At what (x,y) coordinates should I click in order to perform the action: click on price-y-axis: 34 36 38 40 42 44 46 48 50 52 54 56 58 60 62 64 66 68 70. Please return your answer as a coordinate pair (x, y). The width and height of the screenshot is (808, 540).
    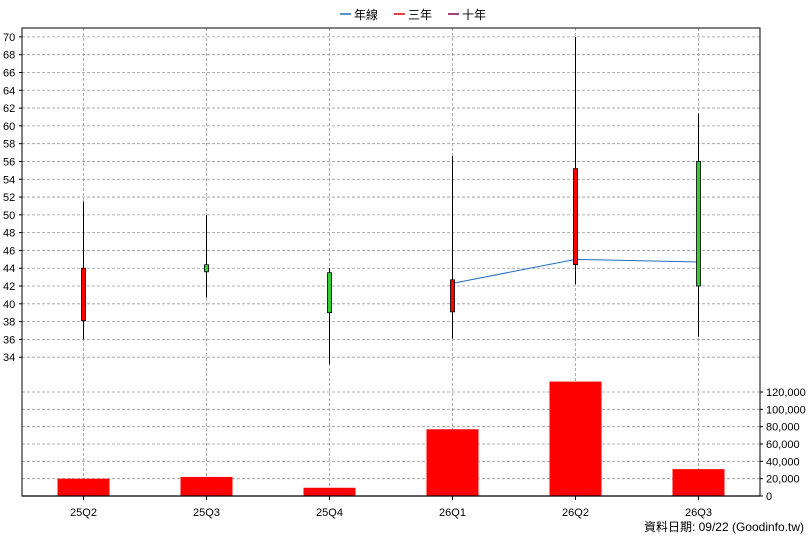
    Looking at the image, I should click on (12, 198).